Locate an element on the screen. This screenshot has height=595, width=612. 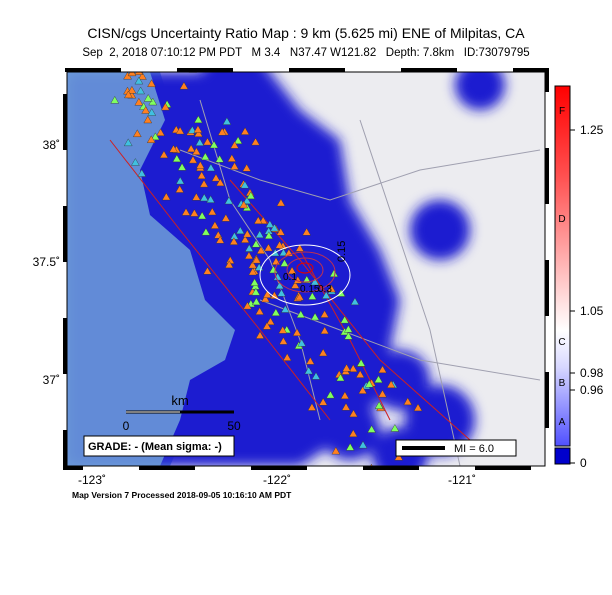
lon-label: -123˚ is located at coordinates (92, 480).